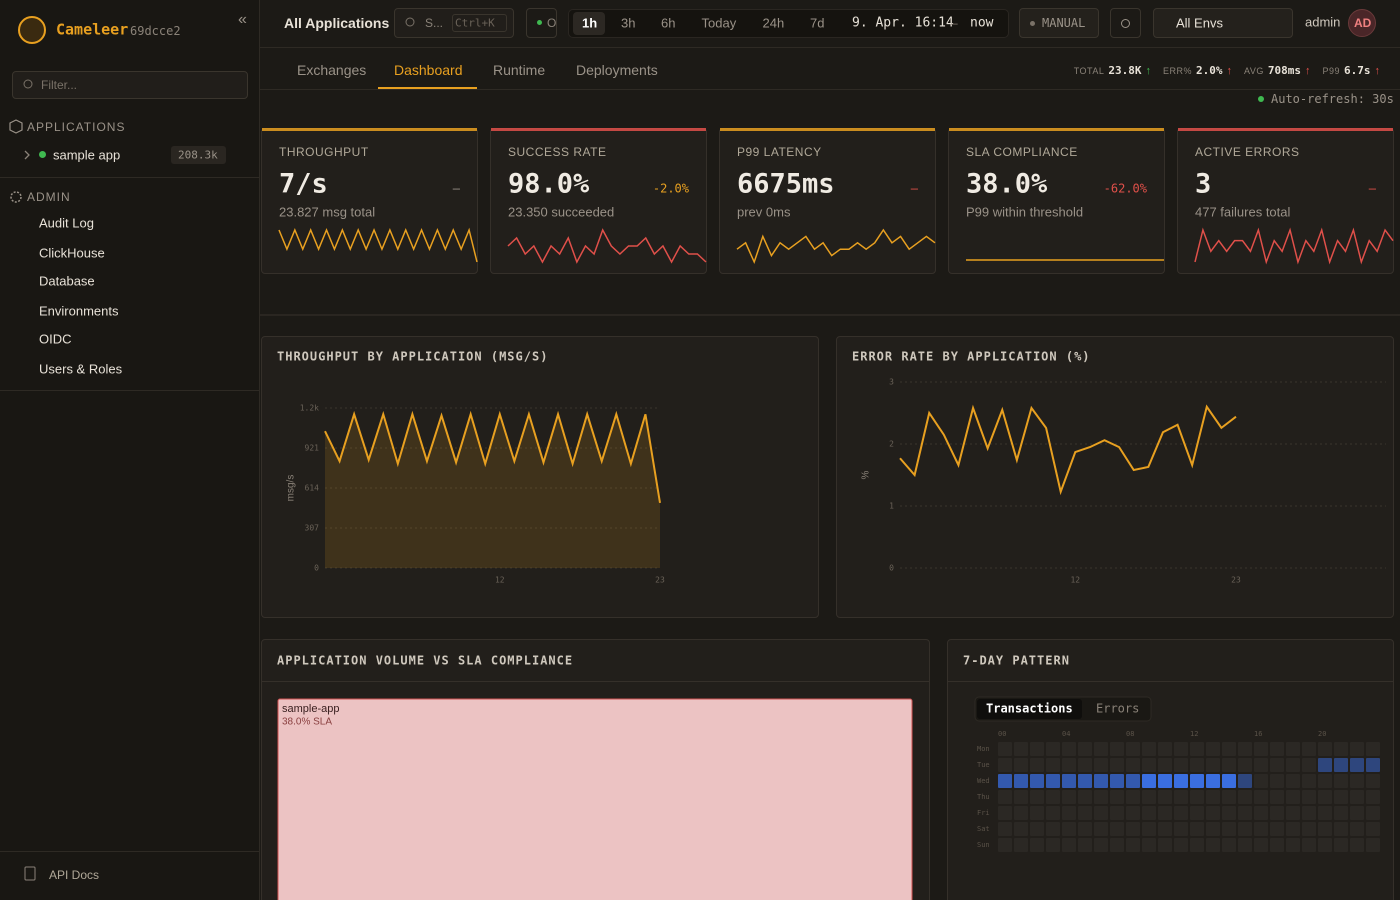 Image resolution: width=1400 pixels, height=900 pixels. What do you see at coordinates (67, 281) in the screenshot?
I see `admin-link: Database` at bounding box center [67, 281].